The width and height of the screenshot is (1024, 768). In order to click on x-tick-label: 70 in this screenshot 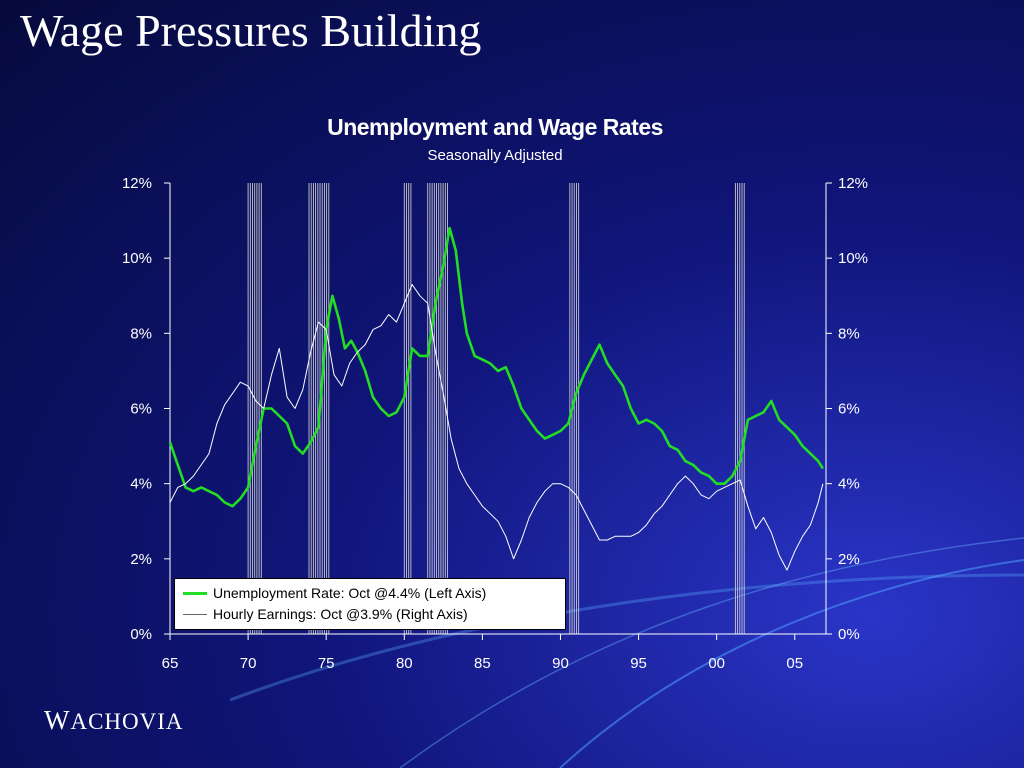, I will do `click(248, 663)`.